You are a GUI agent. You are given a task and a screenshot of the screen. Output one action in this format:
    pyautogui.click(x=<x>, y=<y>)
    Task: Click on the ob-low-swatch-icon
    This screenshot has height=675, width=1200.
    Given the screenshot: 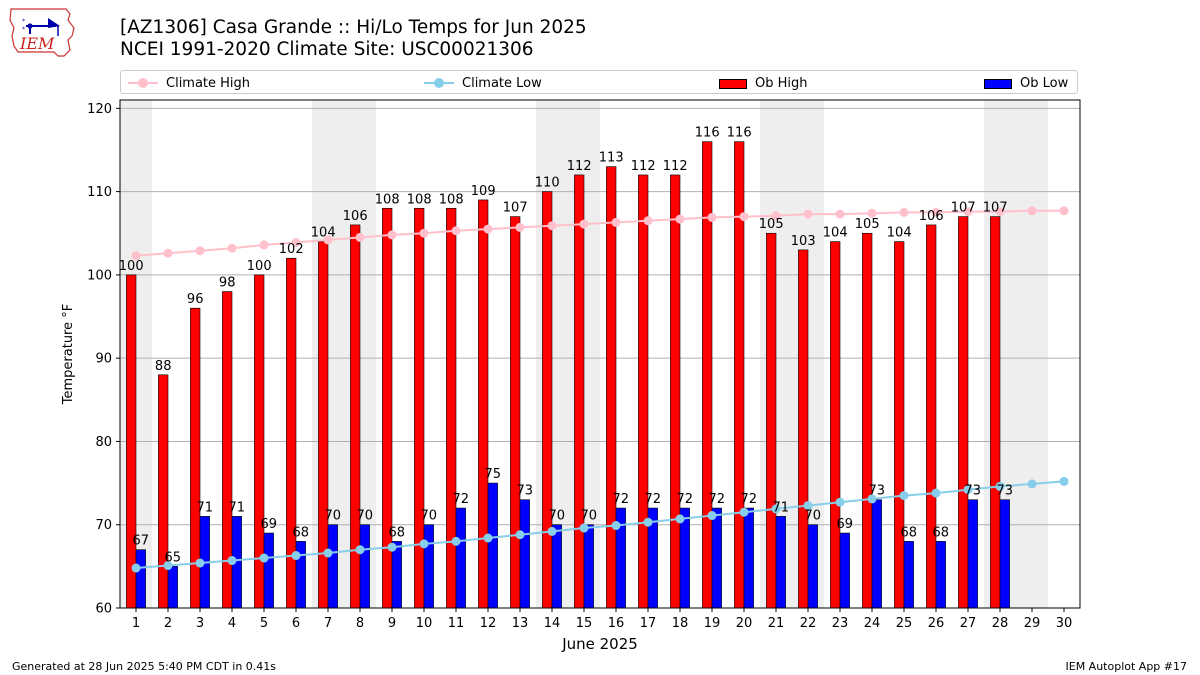 What is the action you would take?
    pyautogui.click(x=998, y=84)
    